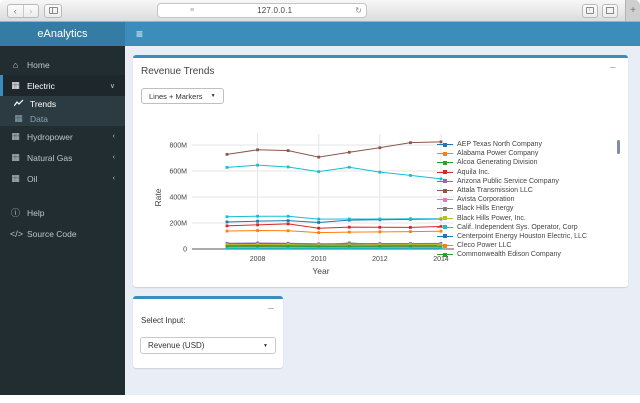  Describe the element at coordinates (441, 259) in the screenshot. I see `svg-text: 2014` at that location.